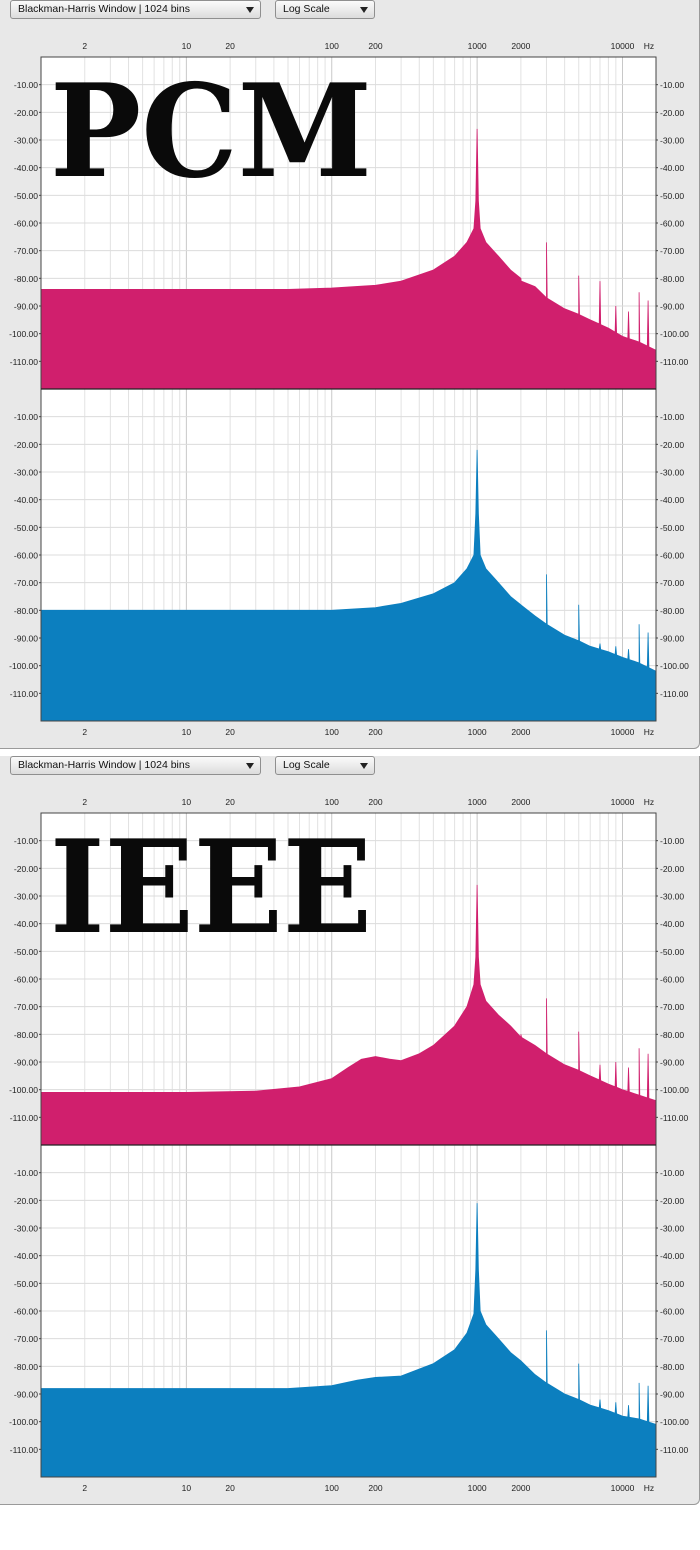 The height and width of the screenshot is (1550, 700). What do you see at coordinates (230, 732) in the screenshot?
I see `x-tick-label-bottom: 20` at bounding box center [230, 732].